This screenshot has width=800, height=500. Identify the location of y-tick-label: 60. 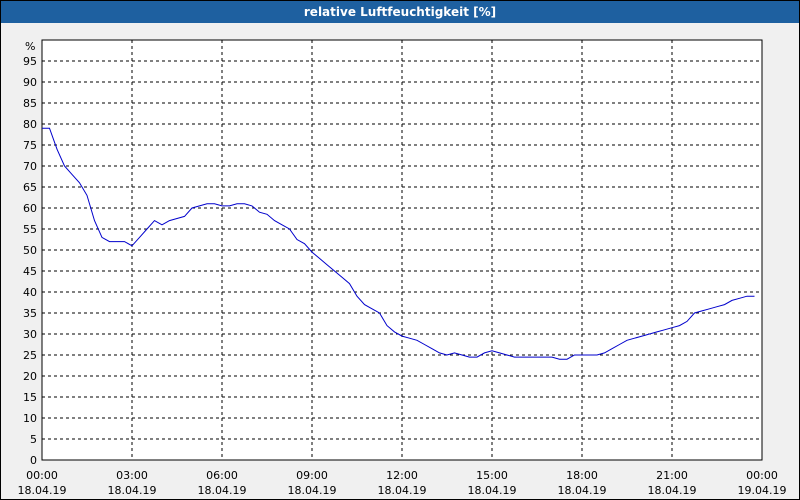
(30, 208).